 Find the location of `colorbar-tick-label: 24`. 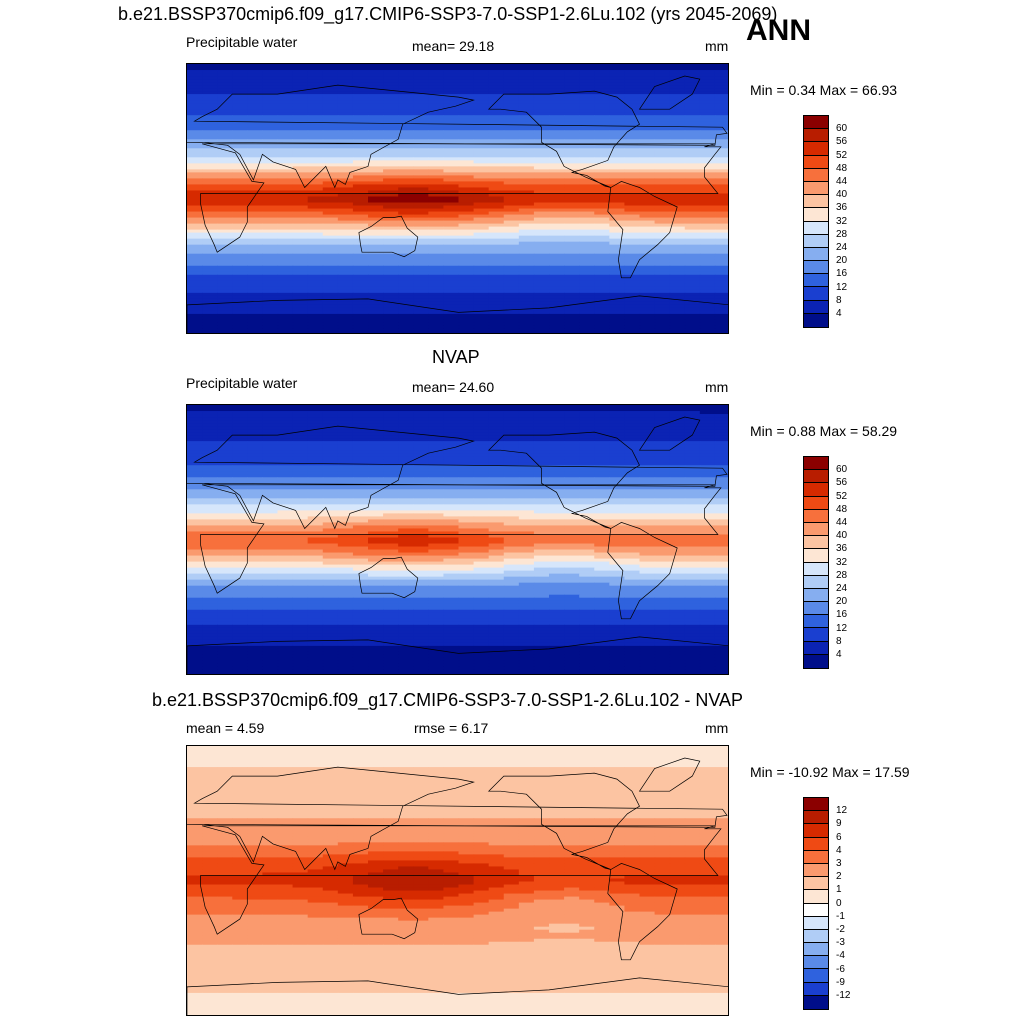

colorbar-tick-label: 24 is located at coordinates (842, 247).